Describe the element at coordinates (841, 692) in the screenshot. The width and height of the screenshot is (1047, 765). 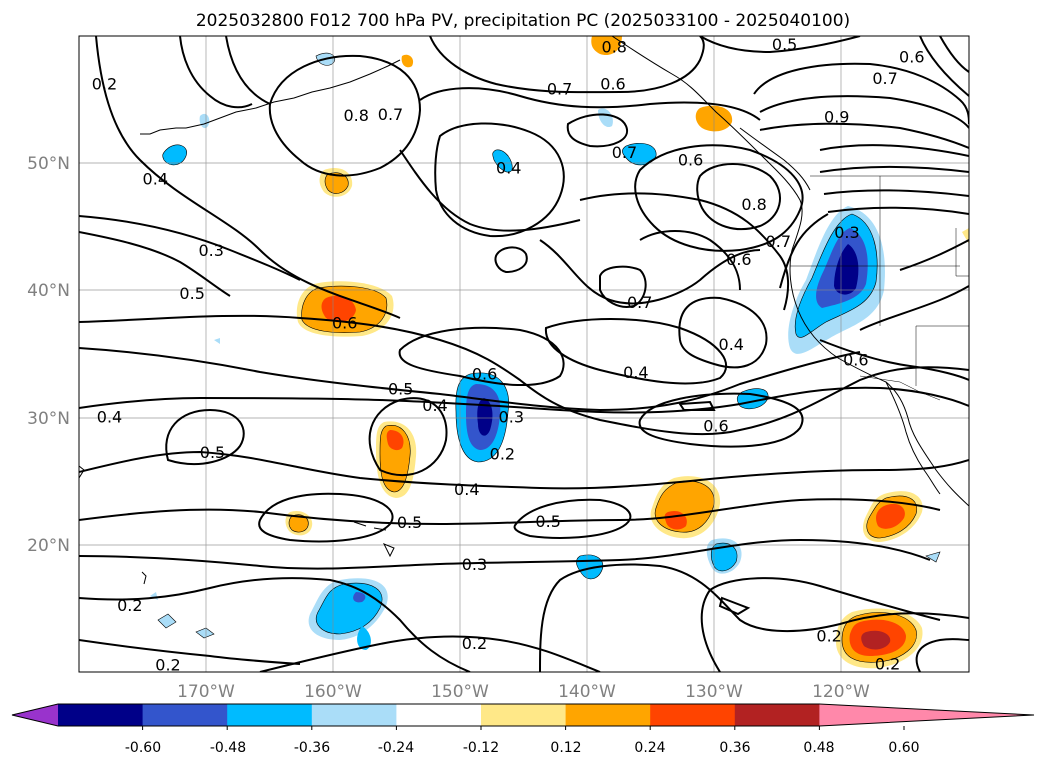
I see `x-tick-label: 120°W` at that location.